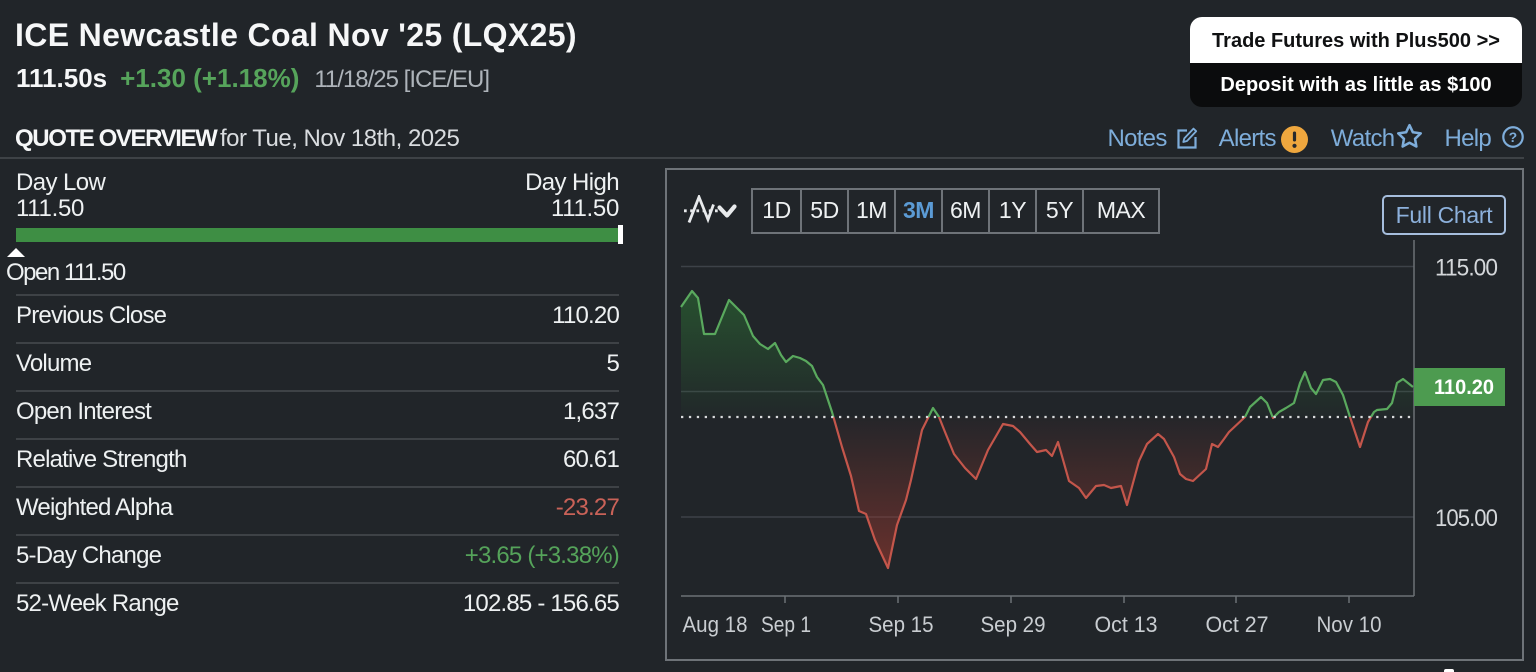 This screenshot has height=672, width=1536. Describe the element at coordinates (1464, 387) in the screenshot. I see `svg-text: 110.20` at that location.